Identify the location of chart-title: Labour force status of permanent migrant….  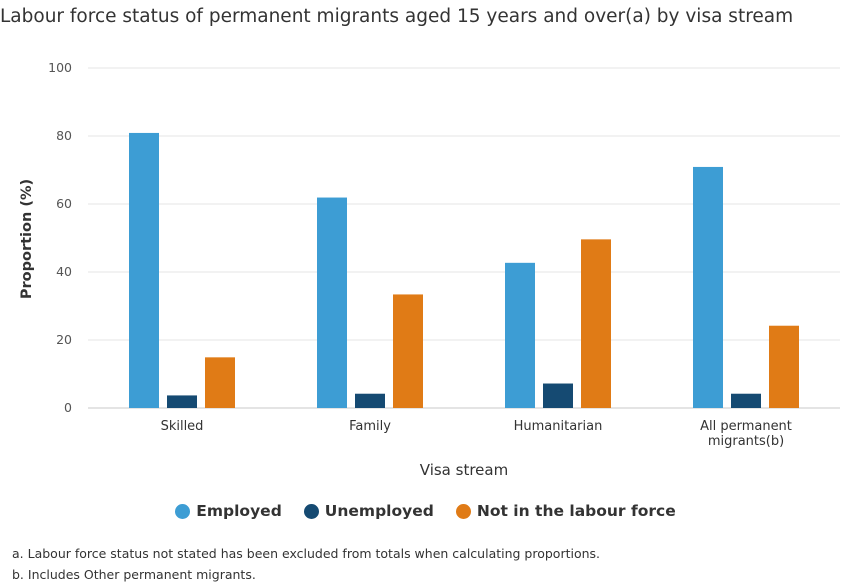
(397, 16).